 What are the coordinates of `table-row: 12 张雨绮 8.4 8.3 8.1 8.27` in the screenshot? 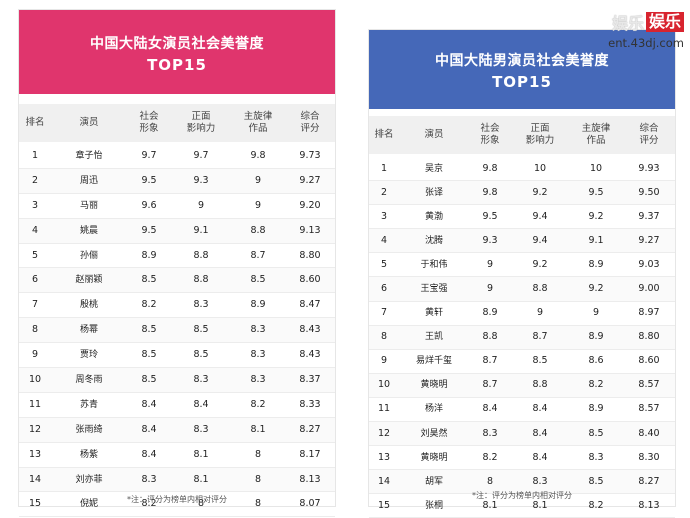 It's located at (177, 430).